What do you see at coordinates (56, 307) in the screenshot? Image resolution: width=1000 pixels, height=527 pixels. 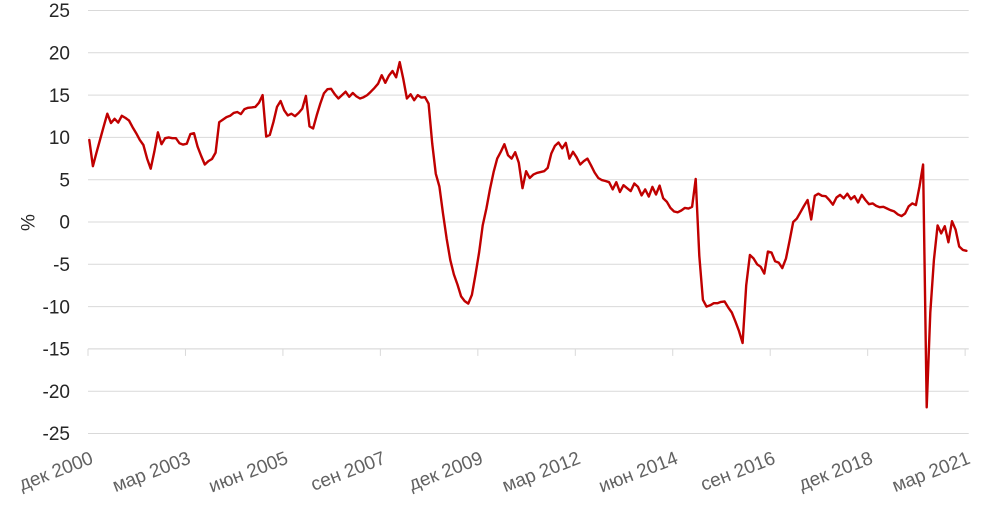 I see `svg-text: -10` at bounding box center [56, 307].